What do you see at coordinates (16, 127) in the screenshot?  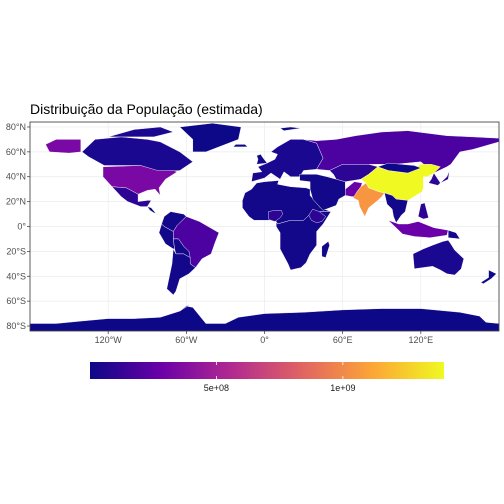 I see `y-tick-label: 80°N` at bounding box center [16, 127].